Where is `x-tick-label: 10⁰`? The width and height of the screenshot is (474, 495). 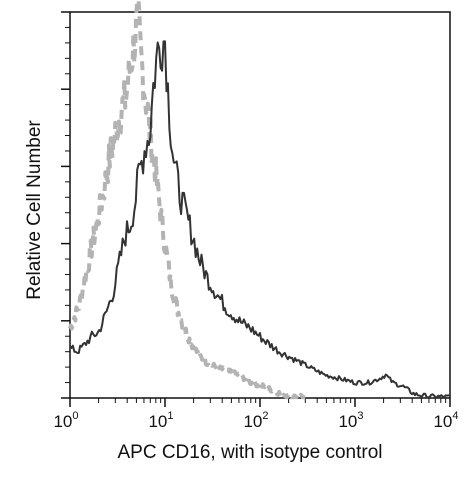 x-tick-label: 10⁰ is located at coordinates (65, 420).